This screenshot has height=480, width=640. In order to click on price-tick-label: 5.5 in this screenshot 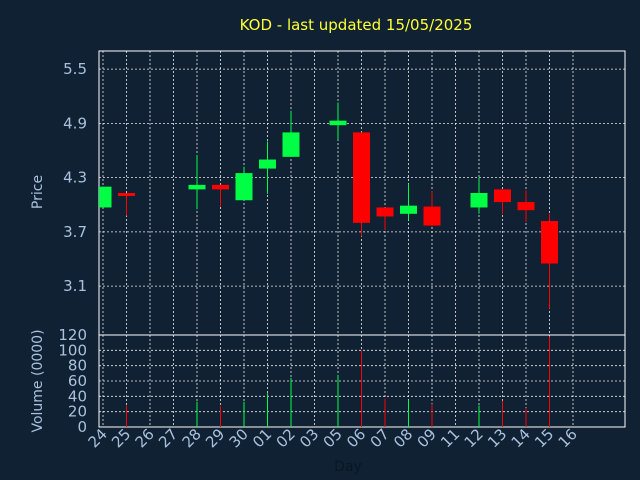, I will do `click(75, 69)`.